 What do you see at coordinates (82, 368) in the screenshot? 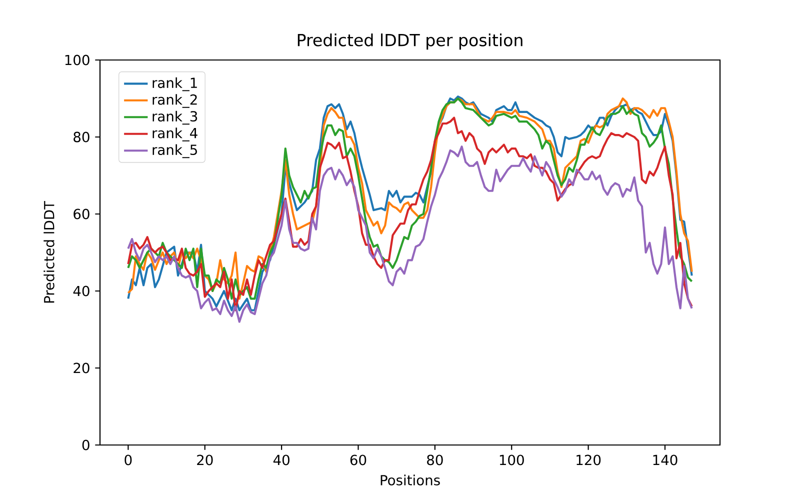
I see `y-tick-label: 20` at bounding box center [82, 368].